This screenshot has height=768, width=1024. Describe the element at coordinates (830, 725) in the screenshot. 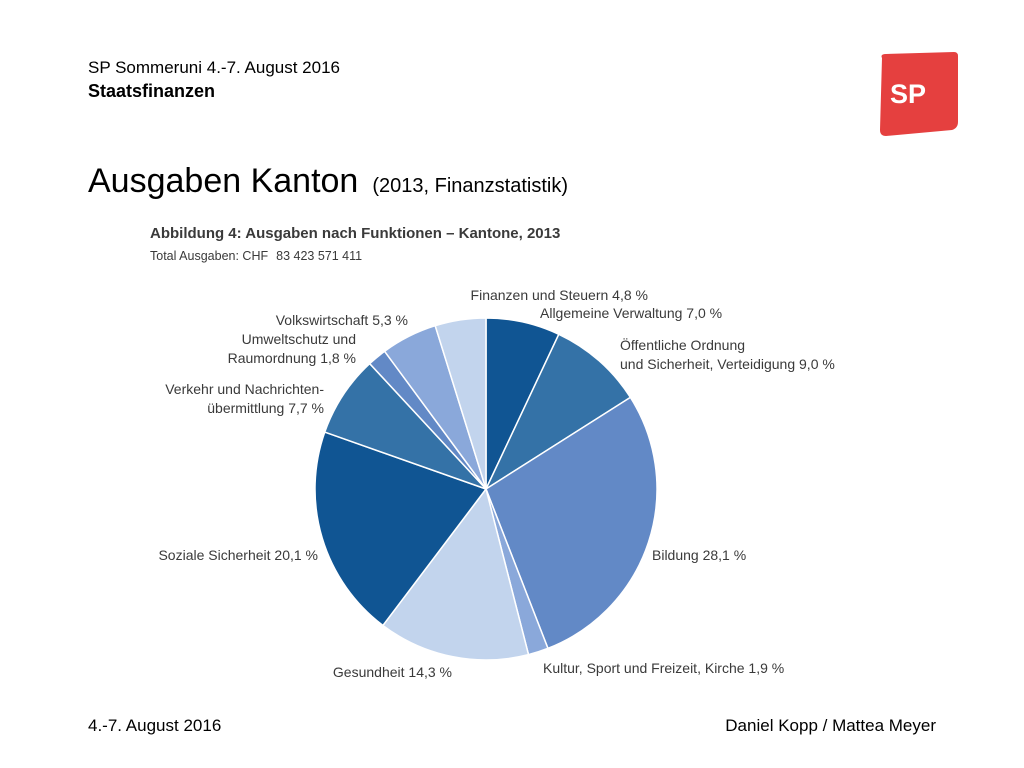

I see `footer-authors: Daniel Kopp / Mattea Meyer` at that location.